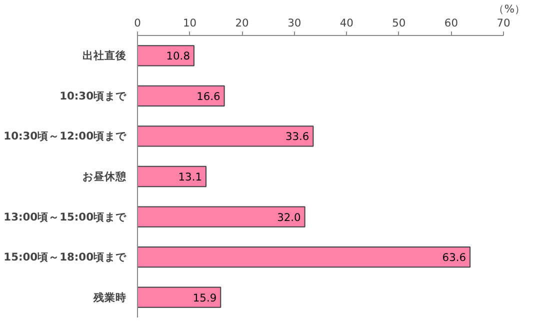  Describe the element at coordinates (66, 257) in the screenshot. I see `y-tick-label: 15:00頃～18:00頃まで` at that location.